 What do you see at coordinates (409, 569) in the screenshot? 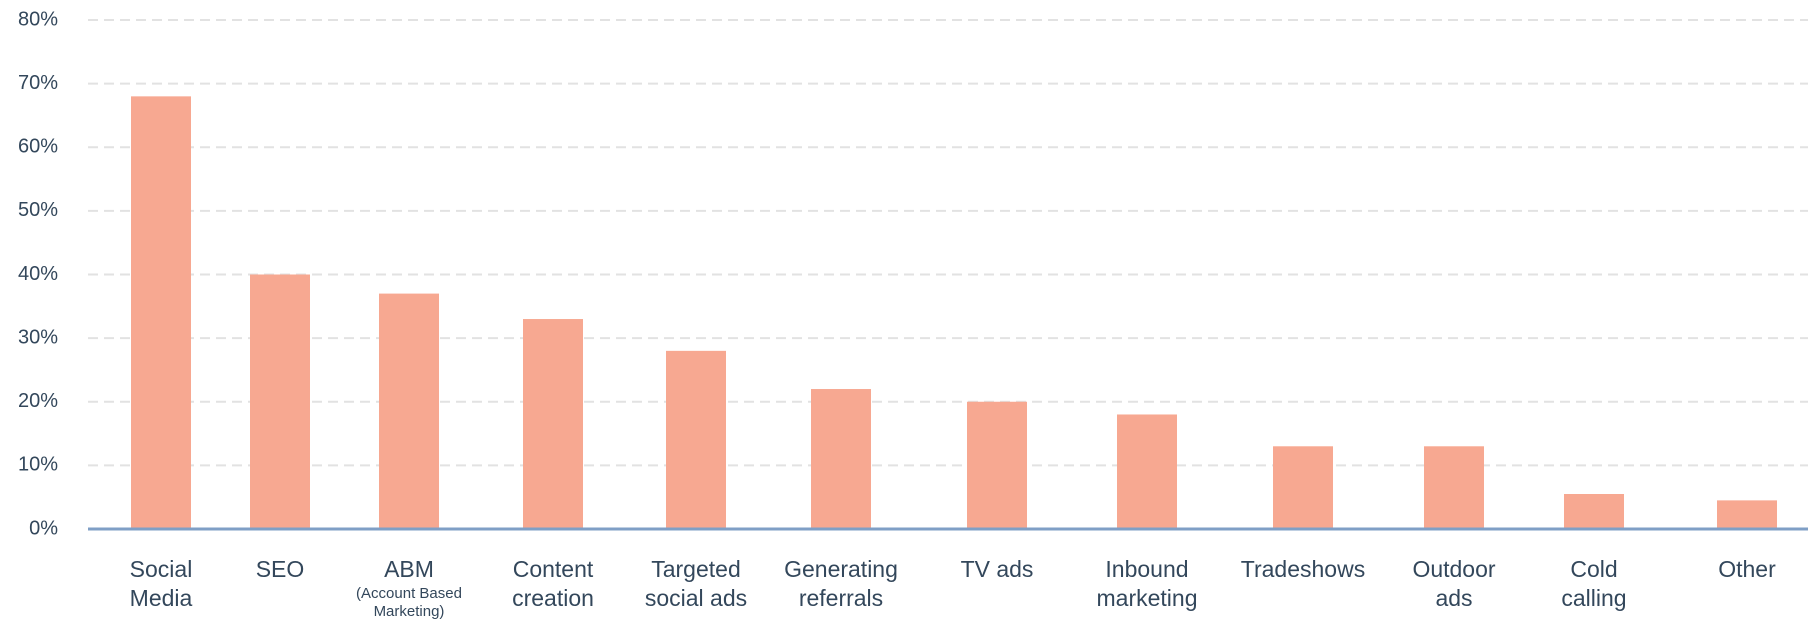
I see `x-tick-label: ABM` at bounding box center [409, 569].